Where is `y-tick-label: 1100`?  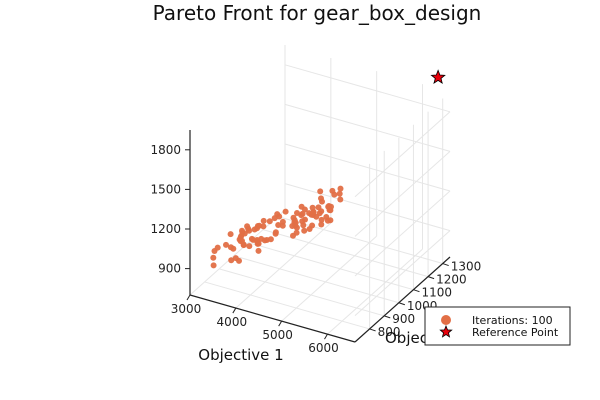
y-tick-label: 1100 is located at coordinates (436, 293).